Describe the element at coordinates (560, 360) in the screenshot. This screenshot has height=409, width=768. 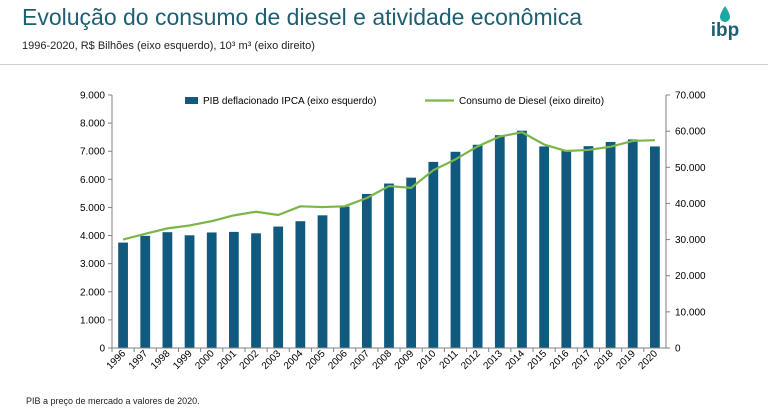
I see `x-tick-label-2016: 2016` at that location.